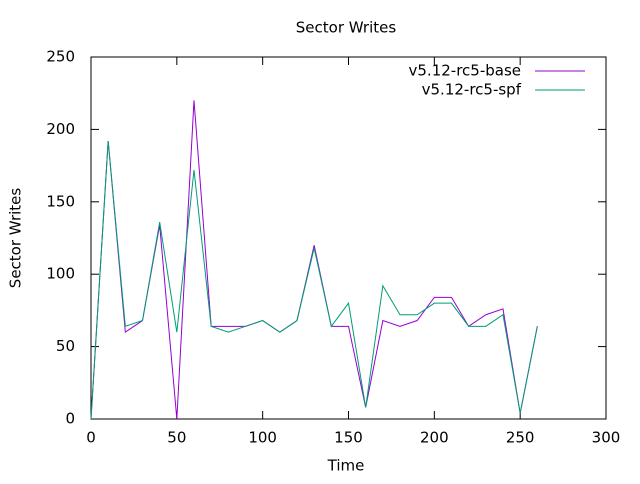  Describe the element at coordinates (70, 419) in the screenshot. I see `y-tick-label: 0` at that location.